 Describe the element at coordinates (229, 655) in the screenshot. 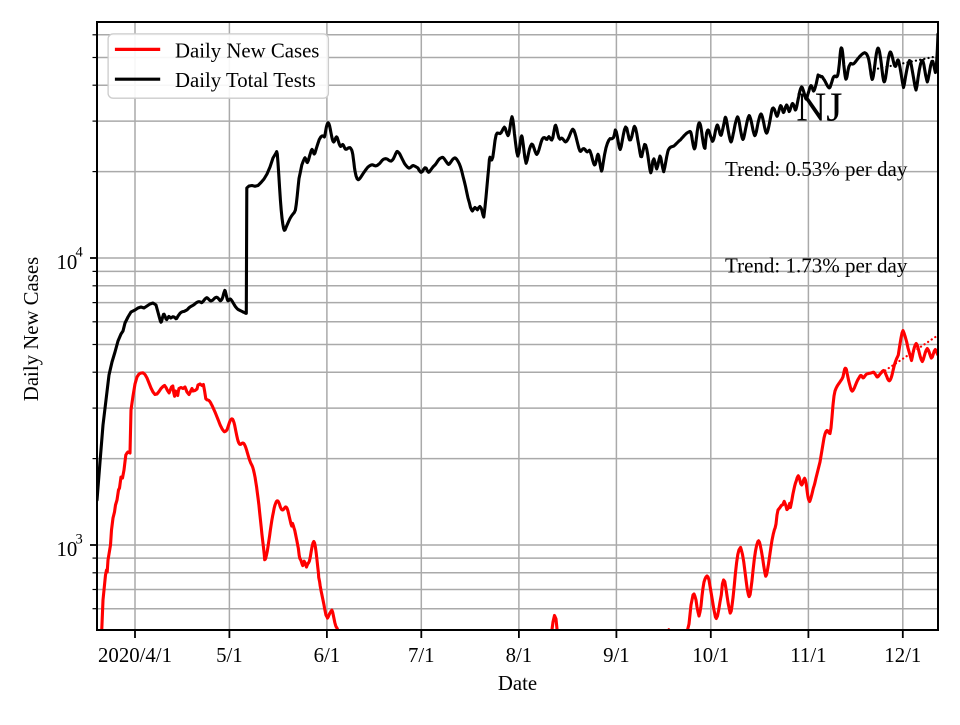

I see `svg-text: 5/1` at that location.